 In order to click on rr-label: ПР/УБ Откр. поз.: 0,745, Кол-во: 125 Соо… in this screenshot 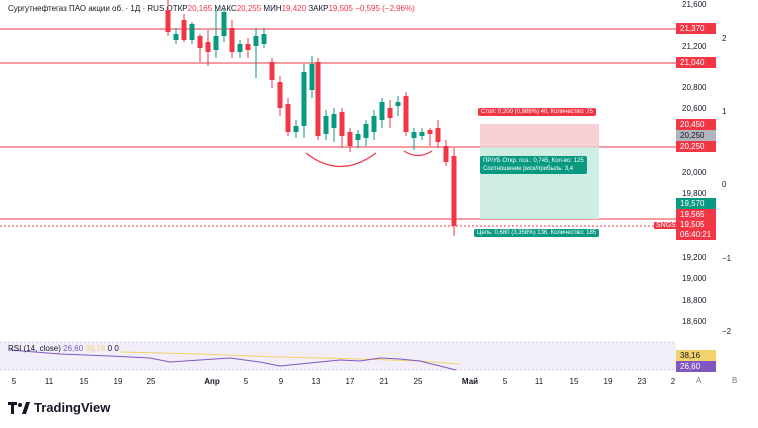, I will do `click(533, 165)`.